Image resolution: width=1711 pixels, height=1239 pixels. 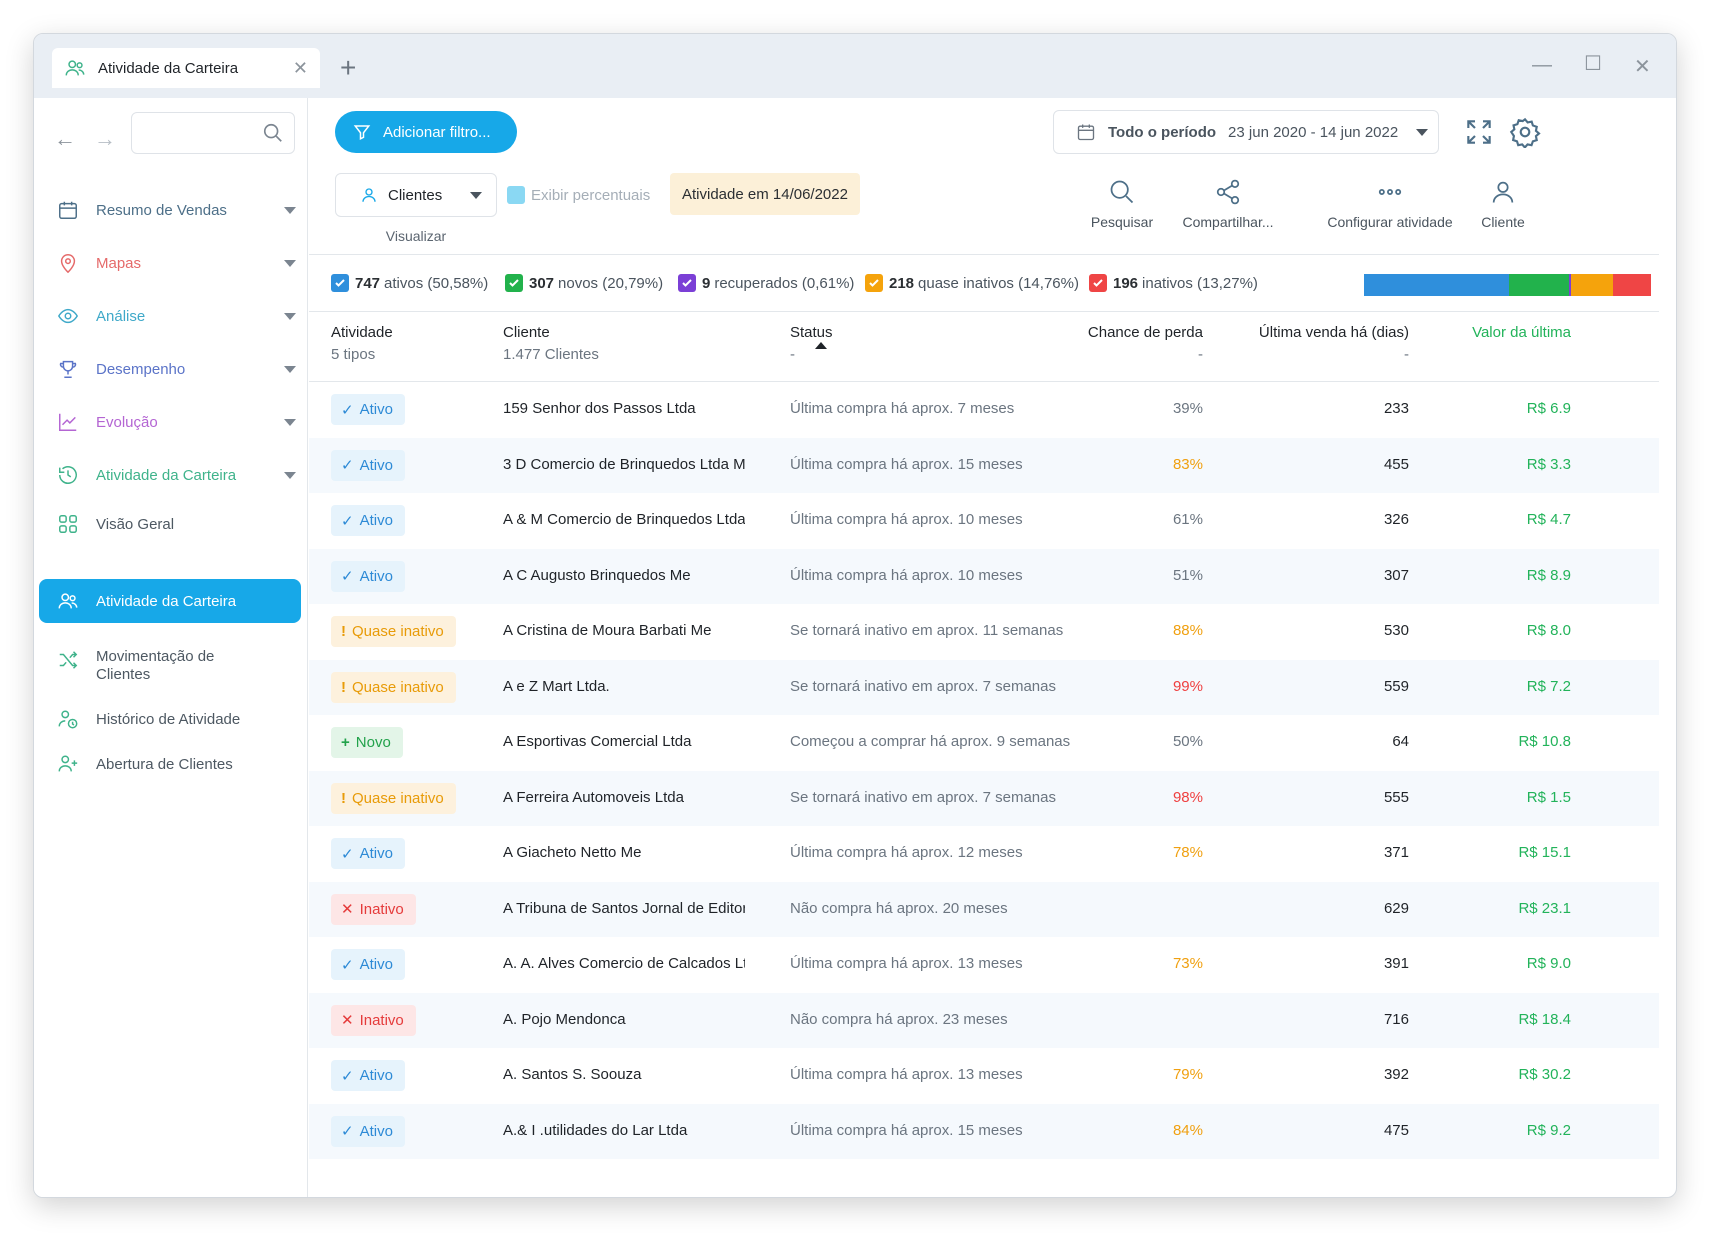 I want to click on forward-arrow-icon: →, so click(x=105, y=138).